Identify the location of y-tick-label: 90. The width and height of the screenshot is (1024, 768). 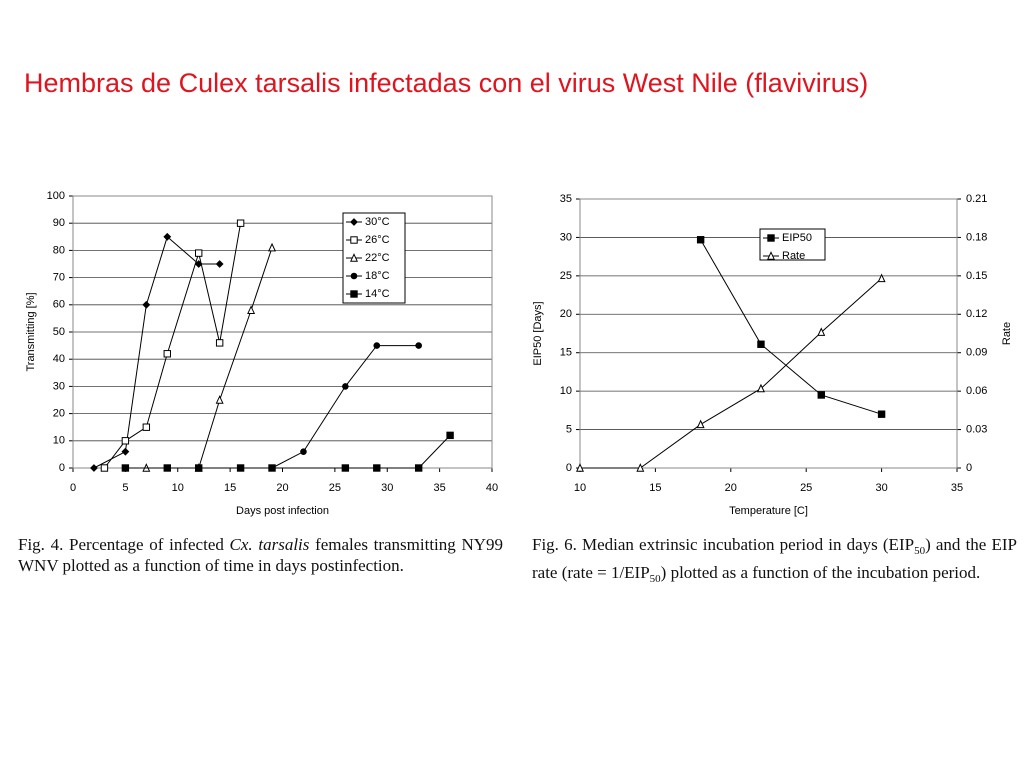
(59, 223).